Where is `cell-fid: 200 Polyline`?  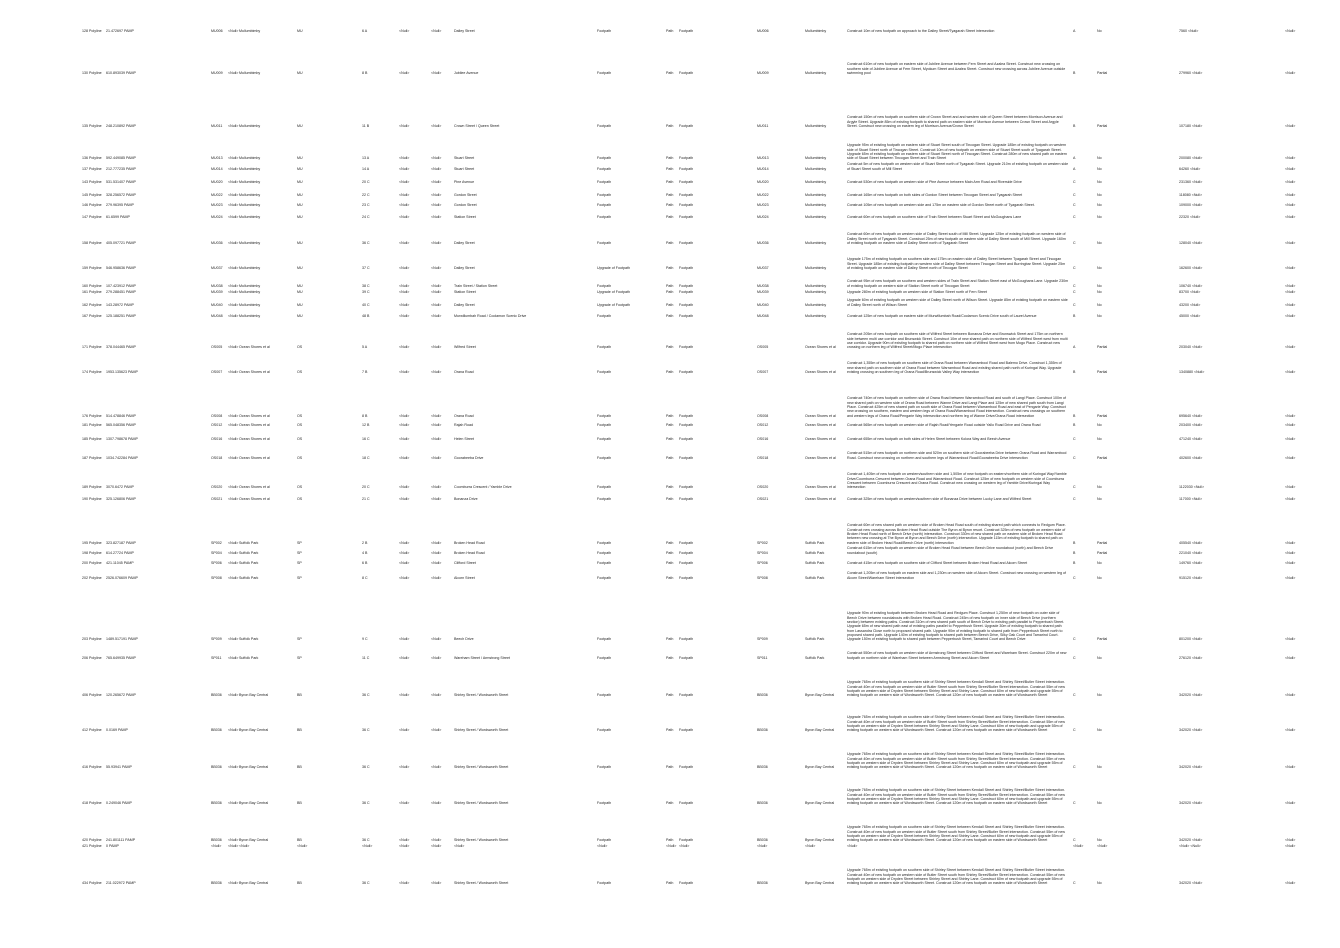 cell-fid: 200 Polyline is located at coordinates (92, 563).